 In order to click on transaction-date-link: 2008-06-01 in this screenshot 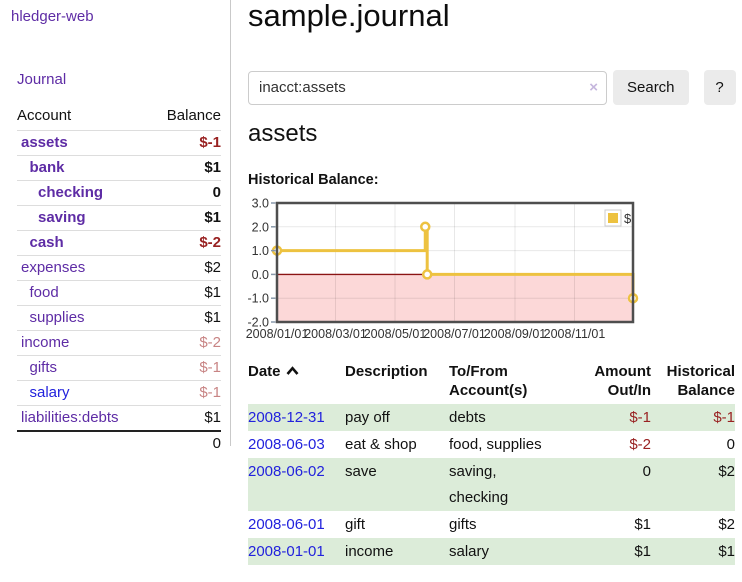, I will do `click(286, 524)`.